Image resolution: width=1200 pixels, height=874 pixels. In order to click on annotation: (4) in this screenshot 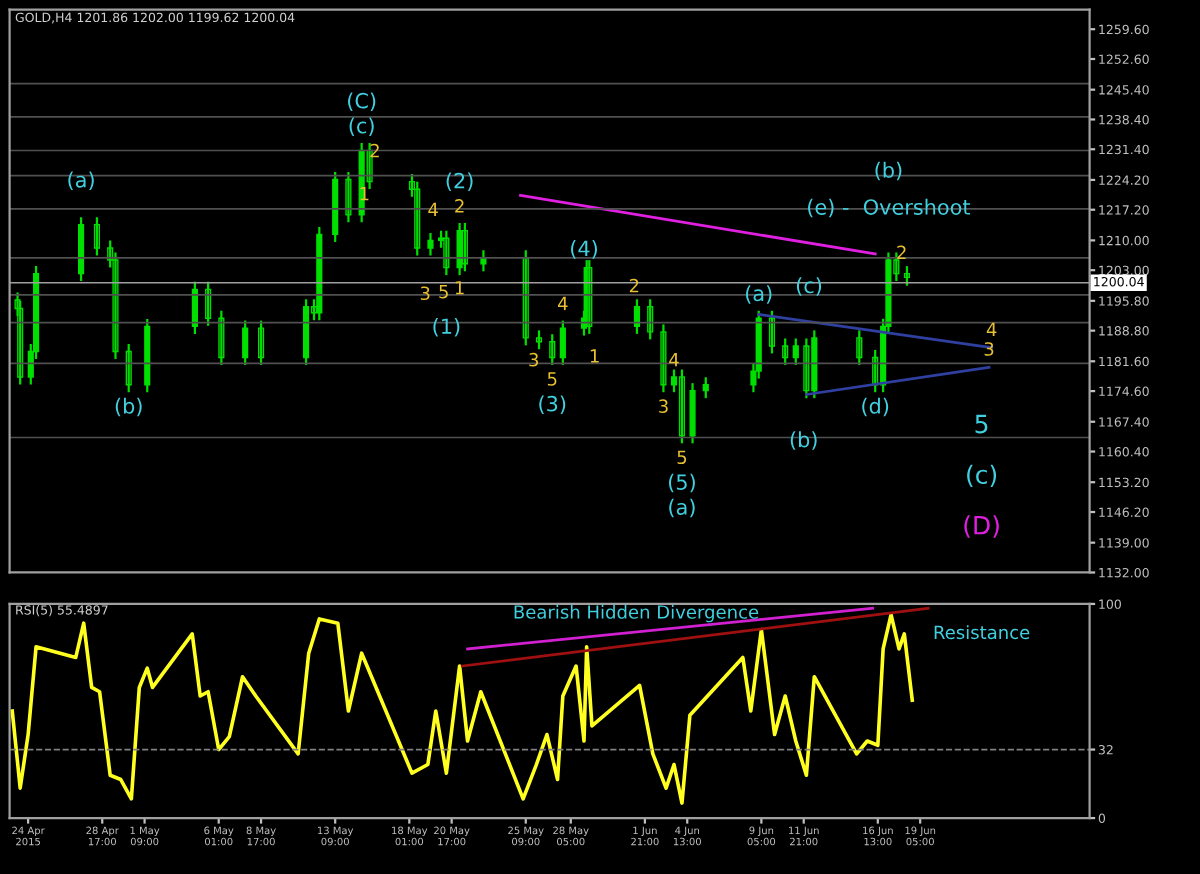, I will do `click(584, 249)`.